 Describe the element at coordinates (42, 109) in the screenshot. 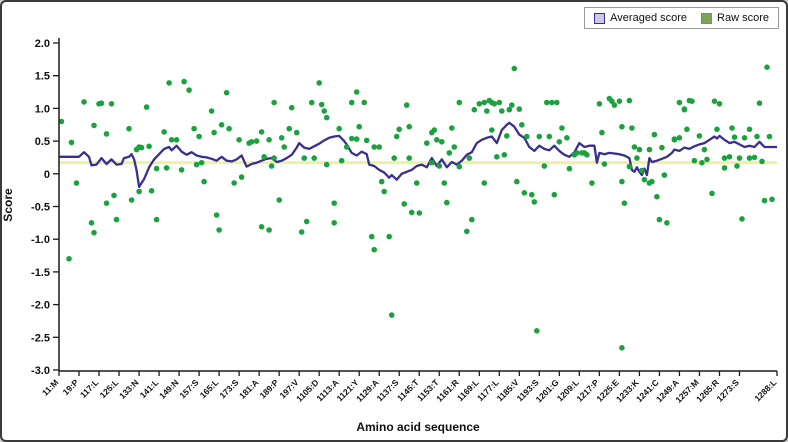

I see `y-tick-label: 1.0` at that location.